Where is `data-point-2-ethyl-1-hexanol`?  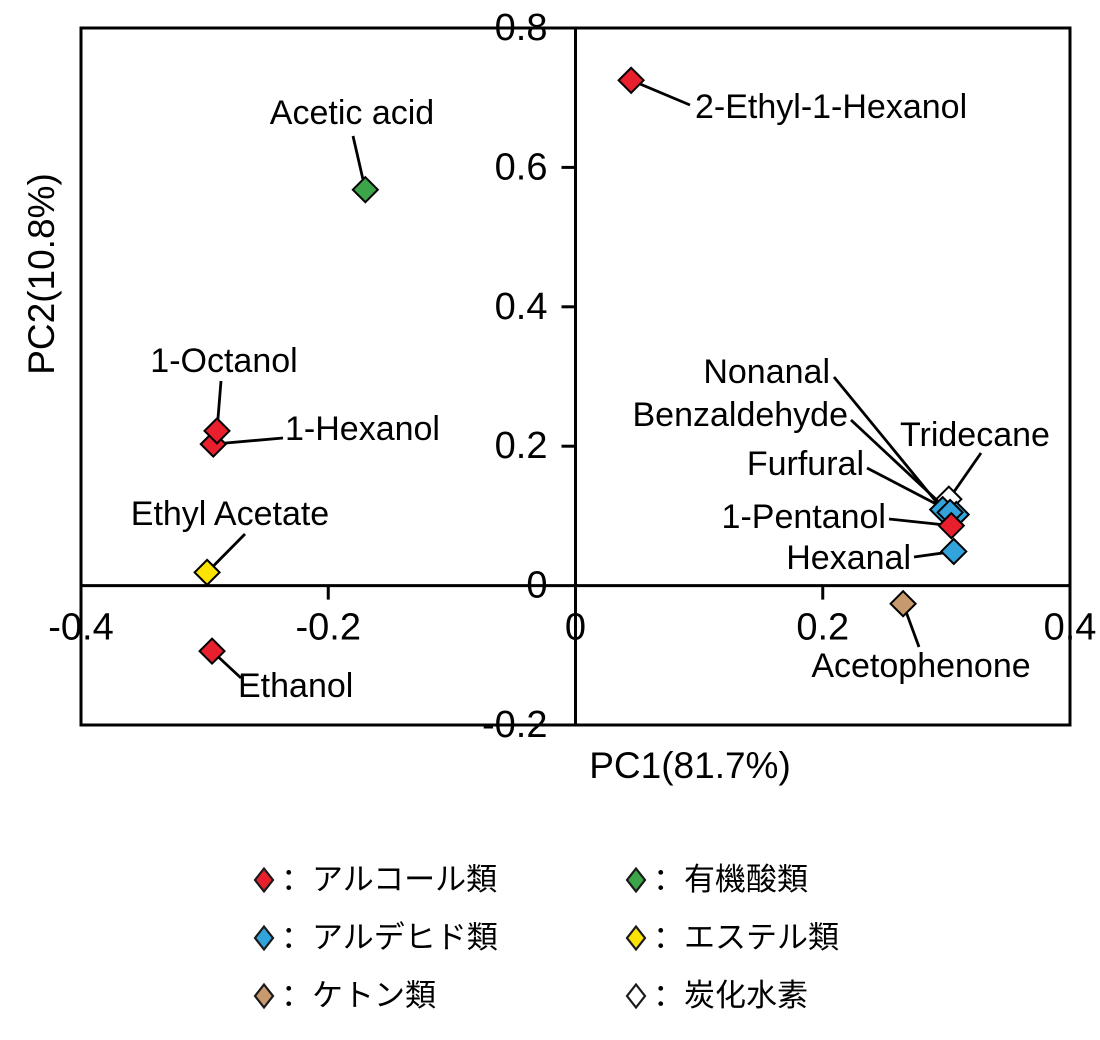
data-point-2-ethyl-1-hexanol is located at coordinates (631, 80).